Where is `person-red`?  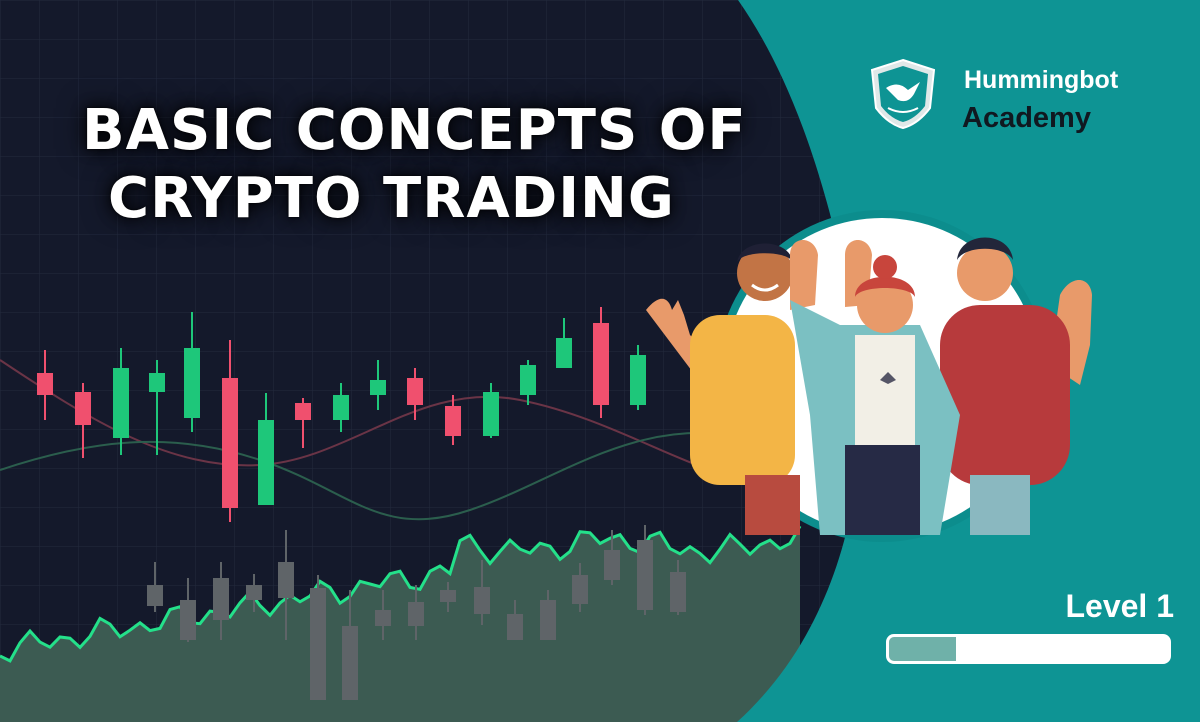
person-red is located at coordinates (1016, 386).